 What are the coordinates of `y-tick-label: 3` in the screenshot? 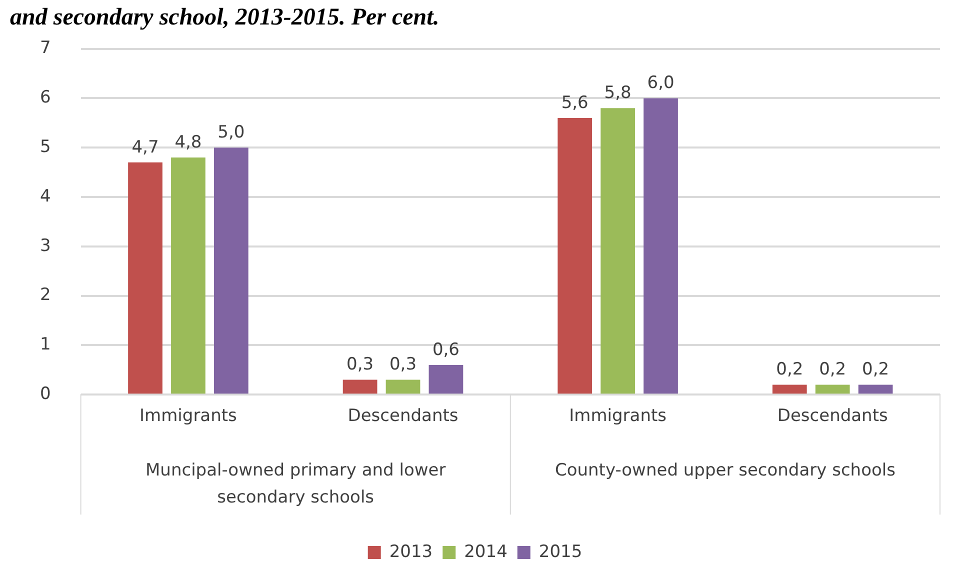 It's located at (45, 246).